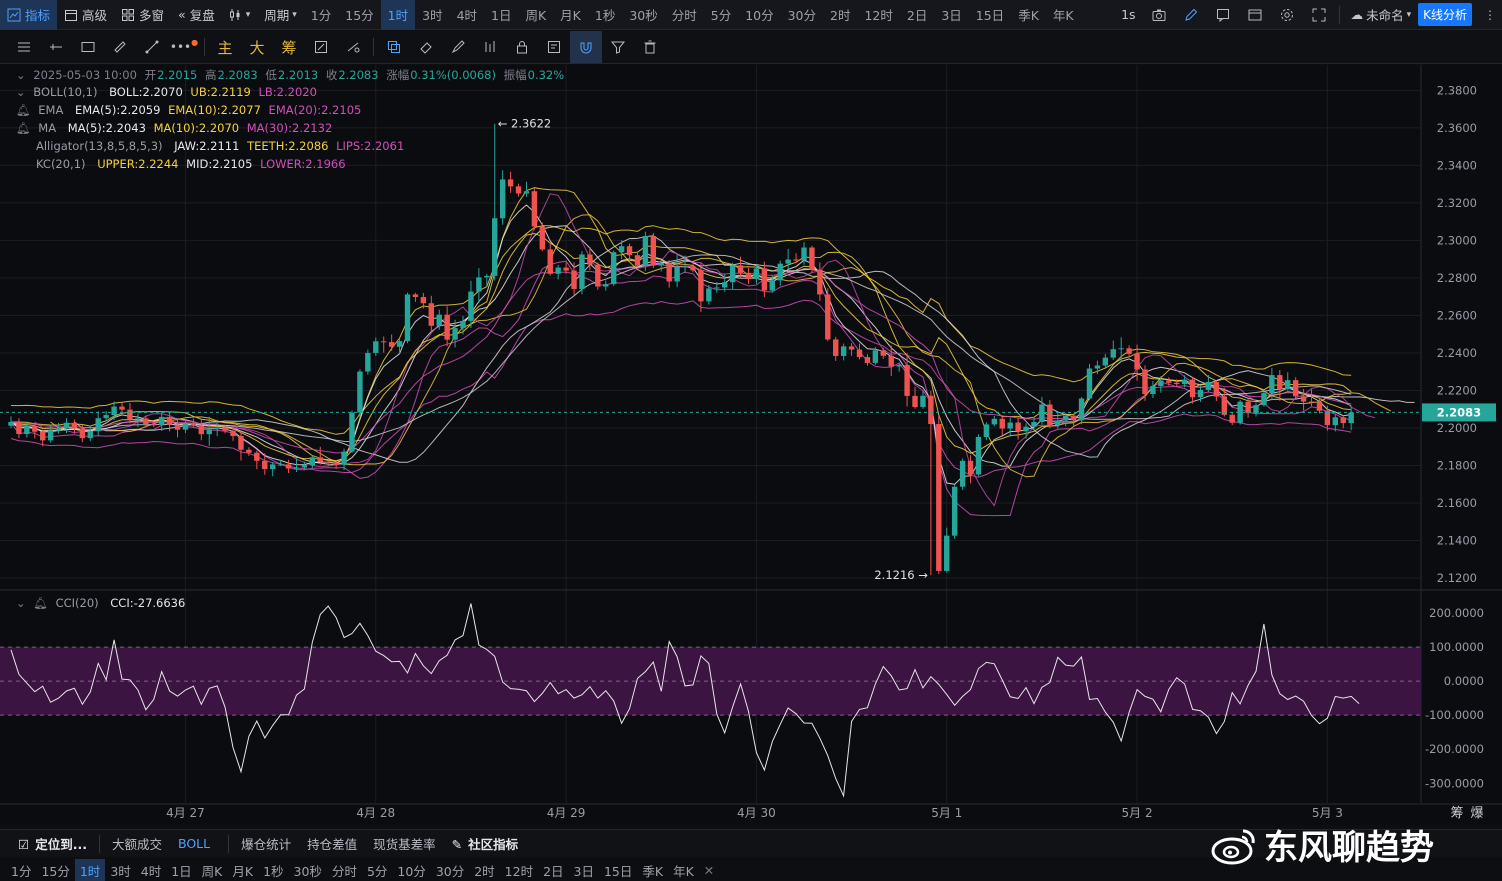 The height and width of the screenshot is (881, 1502). Describe the element at coordinates (618, 47) in the screenshot. I see `filter-icon` at that location.